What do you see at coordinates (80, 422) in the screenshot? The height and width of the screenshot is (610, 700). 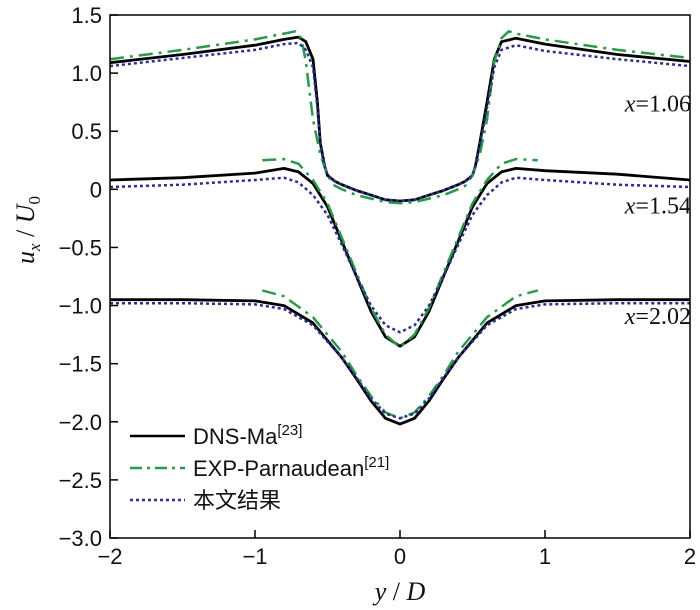 I see `y-tick-label: −2.0` at bounding box center [80, 422].